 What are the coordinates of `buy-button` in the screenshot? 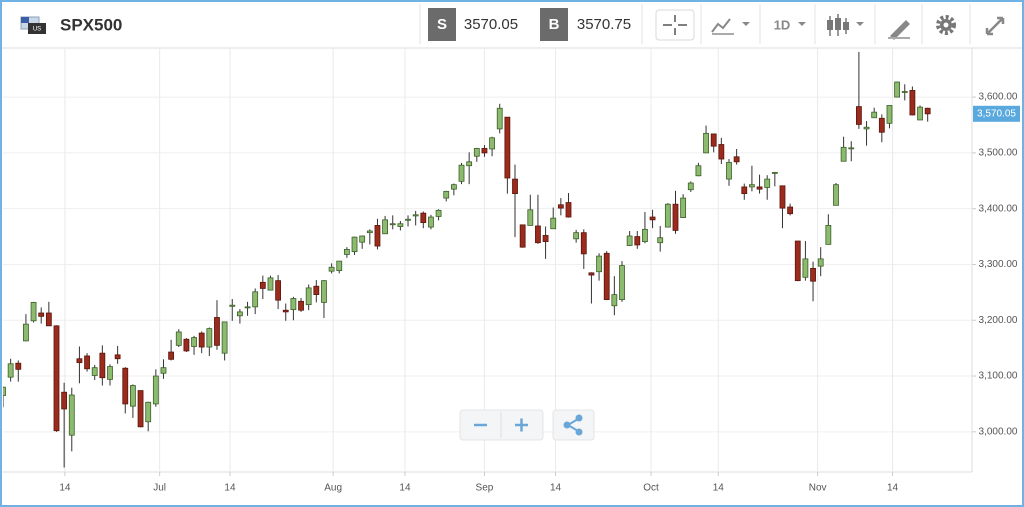 It's located at (554, 24).